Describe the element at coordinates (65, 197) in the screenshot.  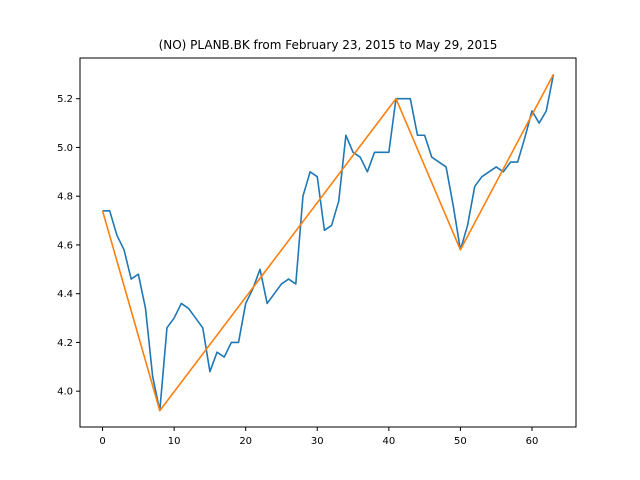
I see `y-tick-label: 4.8` at that location.